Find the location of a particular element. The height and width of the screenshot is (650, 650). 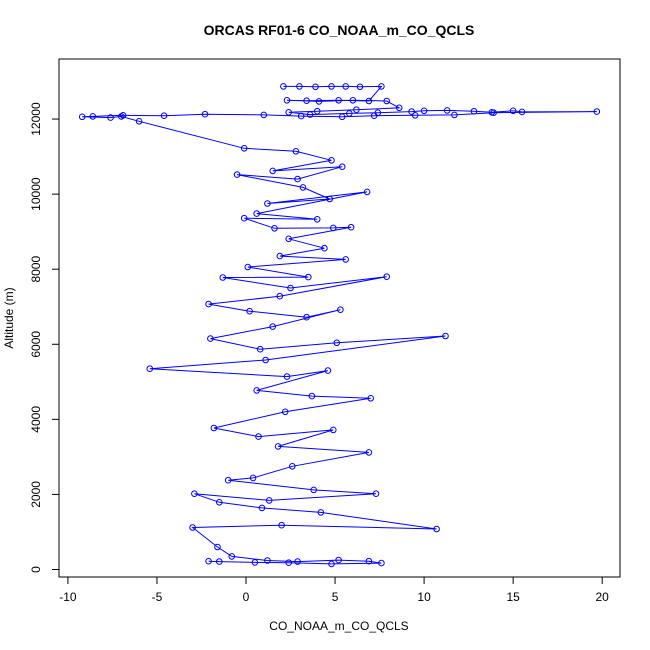

x-tick-label: 15 is located at coordinates (513, 597).